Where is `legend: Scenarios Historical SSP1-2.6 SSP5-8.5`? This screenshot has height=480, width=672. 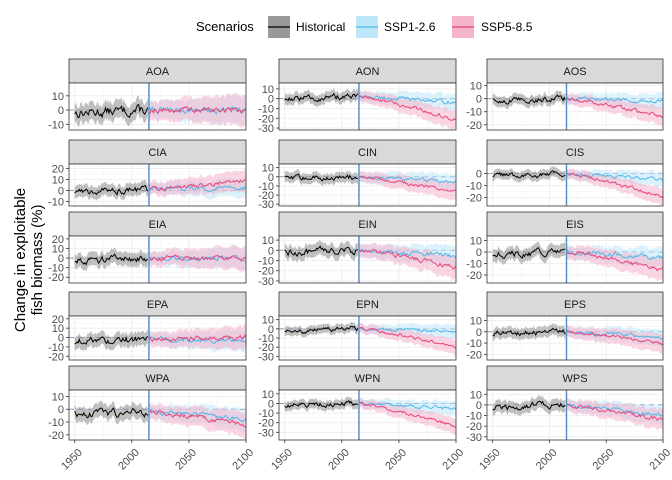
legend: Scenarios Historical SSP1-2.6 SSP5-8.5 is located at coordinates (364, 27).